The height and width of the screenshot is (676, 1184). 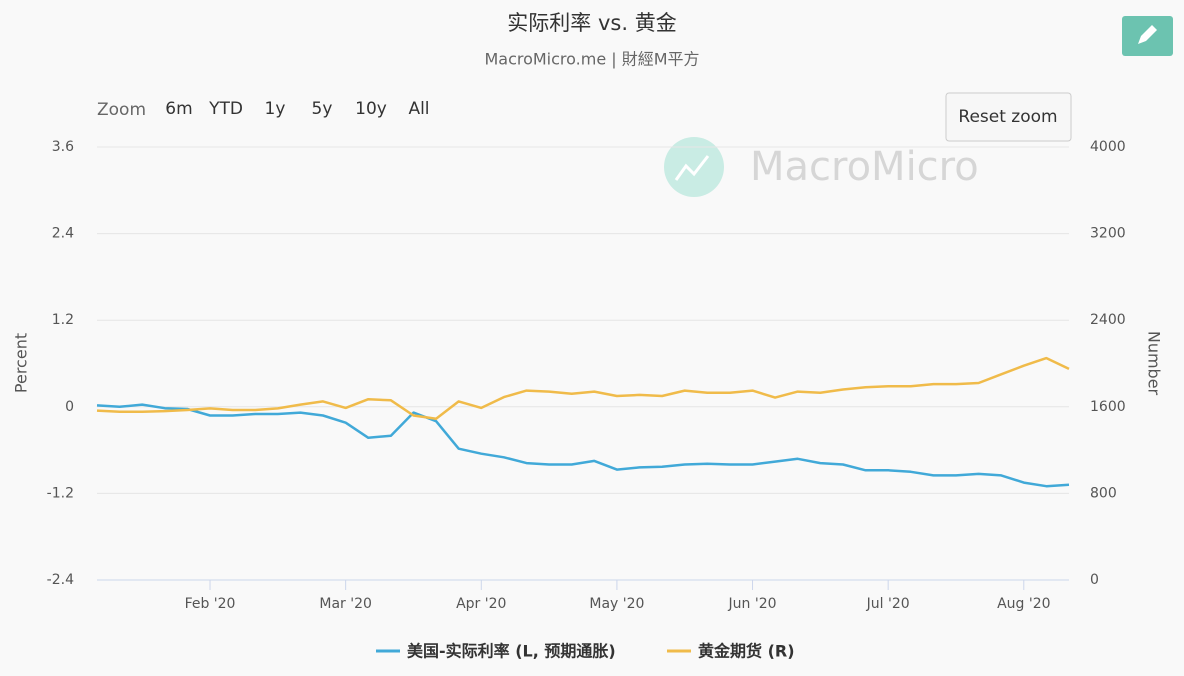 I want to click on y2-tick-label: 4000, so click(x=1108, y=147).